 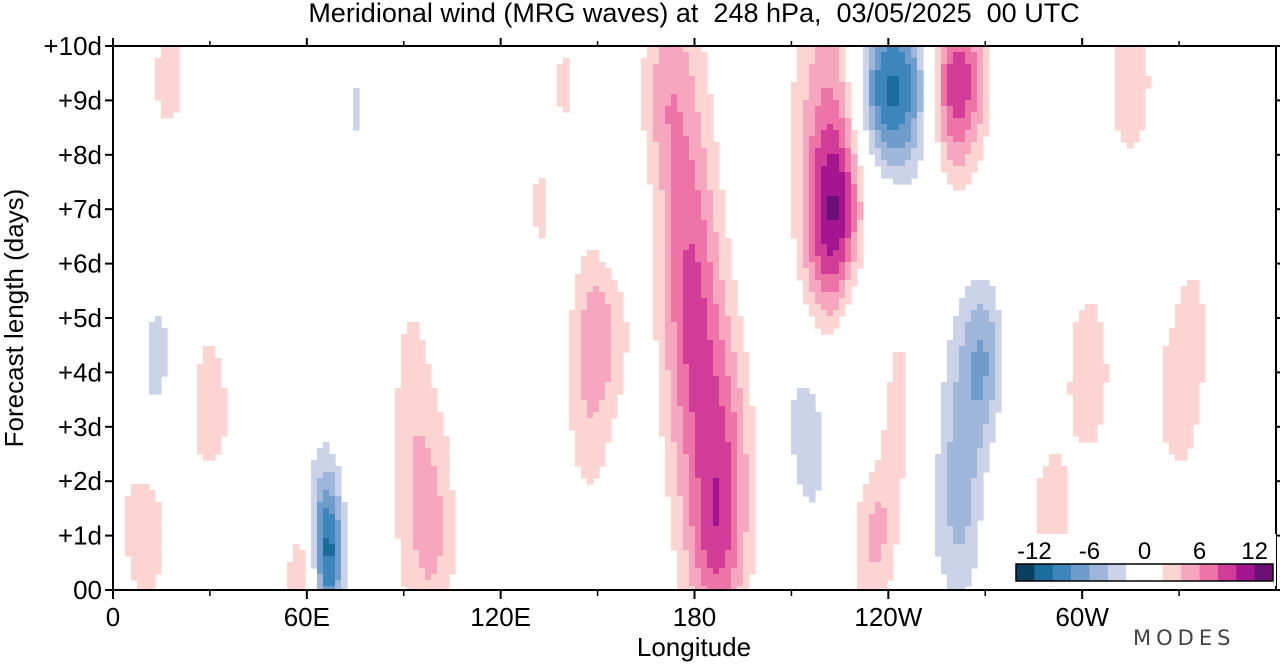 What do you see at coordinates (1254, 551) in the screenshot?
I see `colorbar-tick-label: 12` at bounding box center [1254, 551].